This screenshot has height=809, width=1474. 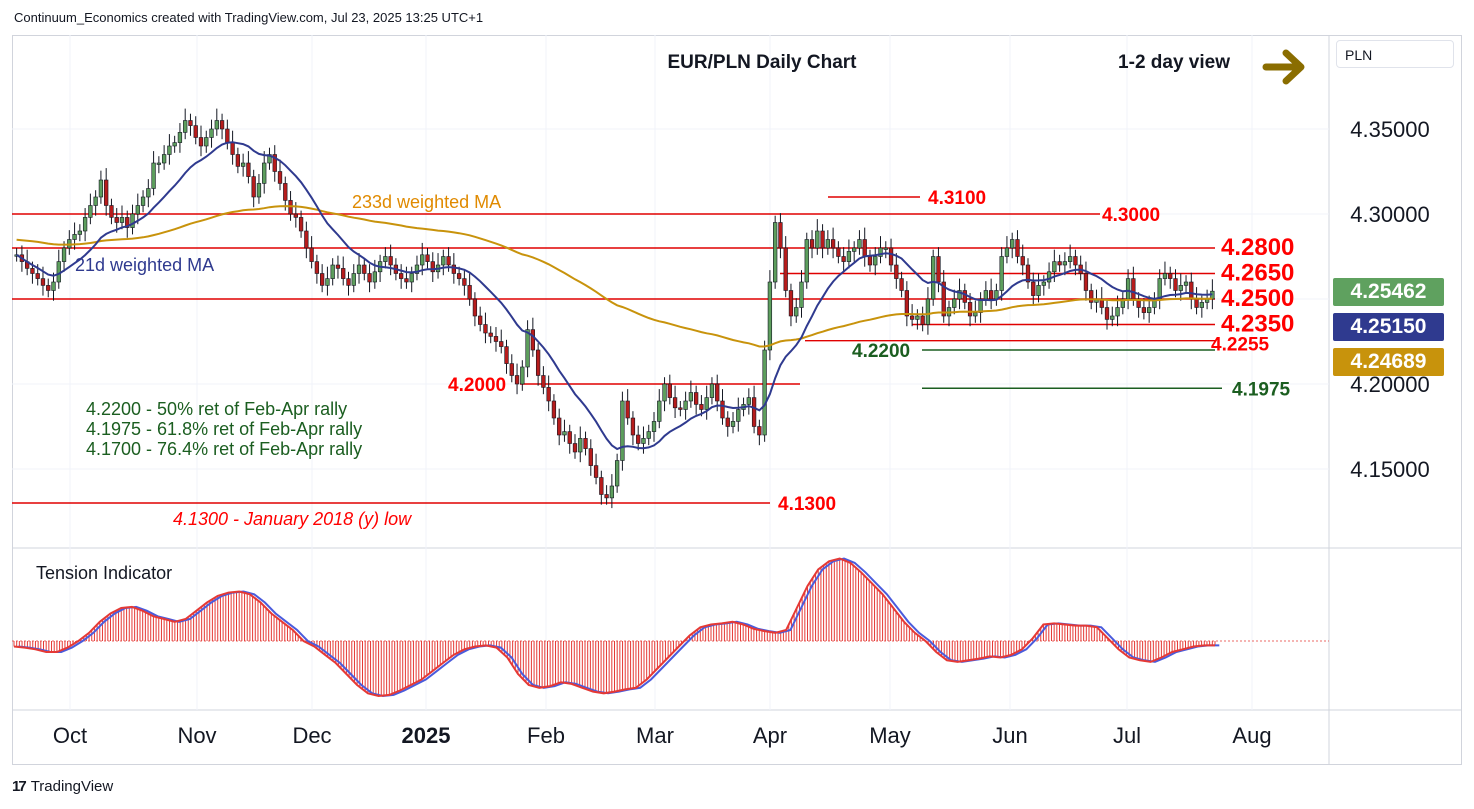 I want to click on y-tick-label: 4.35000, so click(x=1390, y=129).